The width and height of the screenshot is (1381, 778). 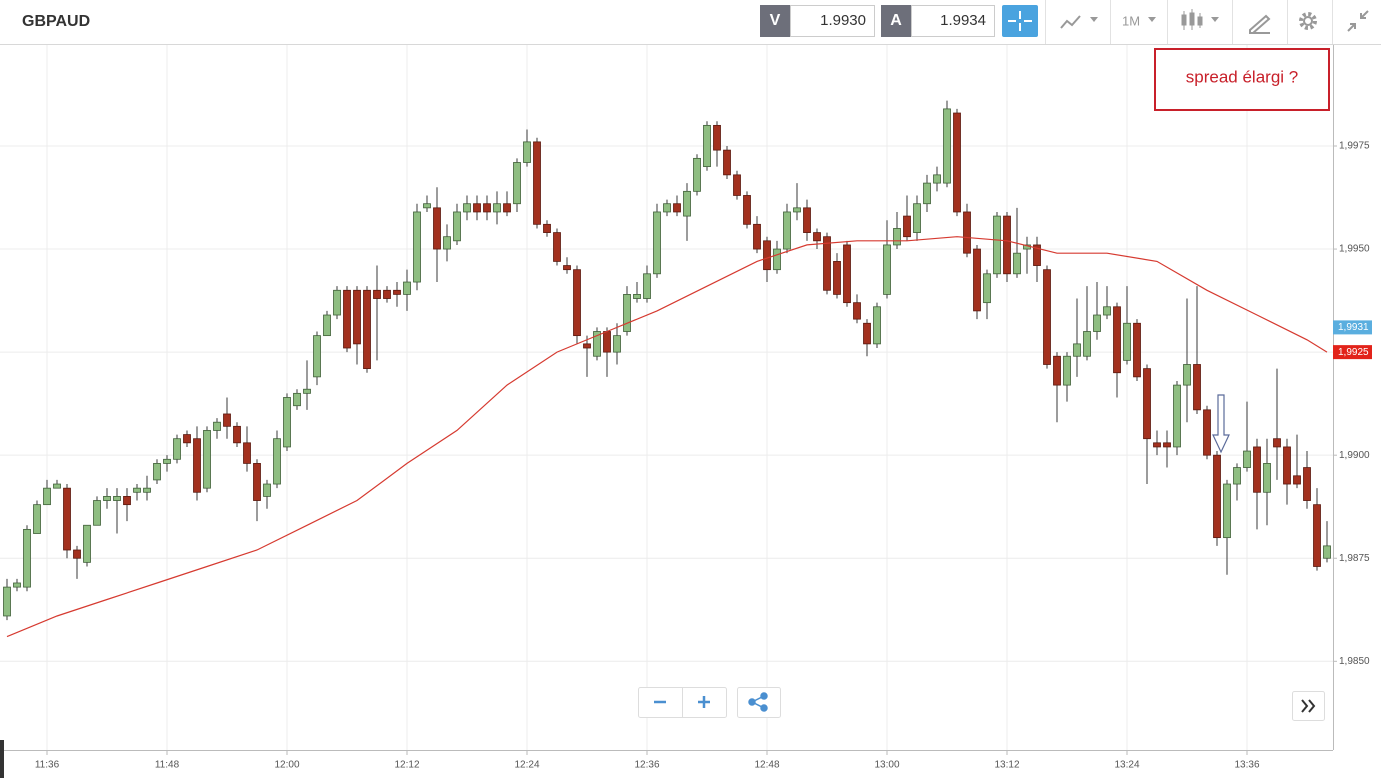 I want to click on buy-label: A, so click(x=896, y=20).